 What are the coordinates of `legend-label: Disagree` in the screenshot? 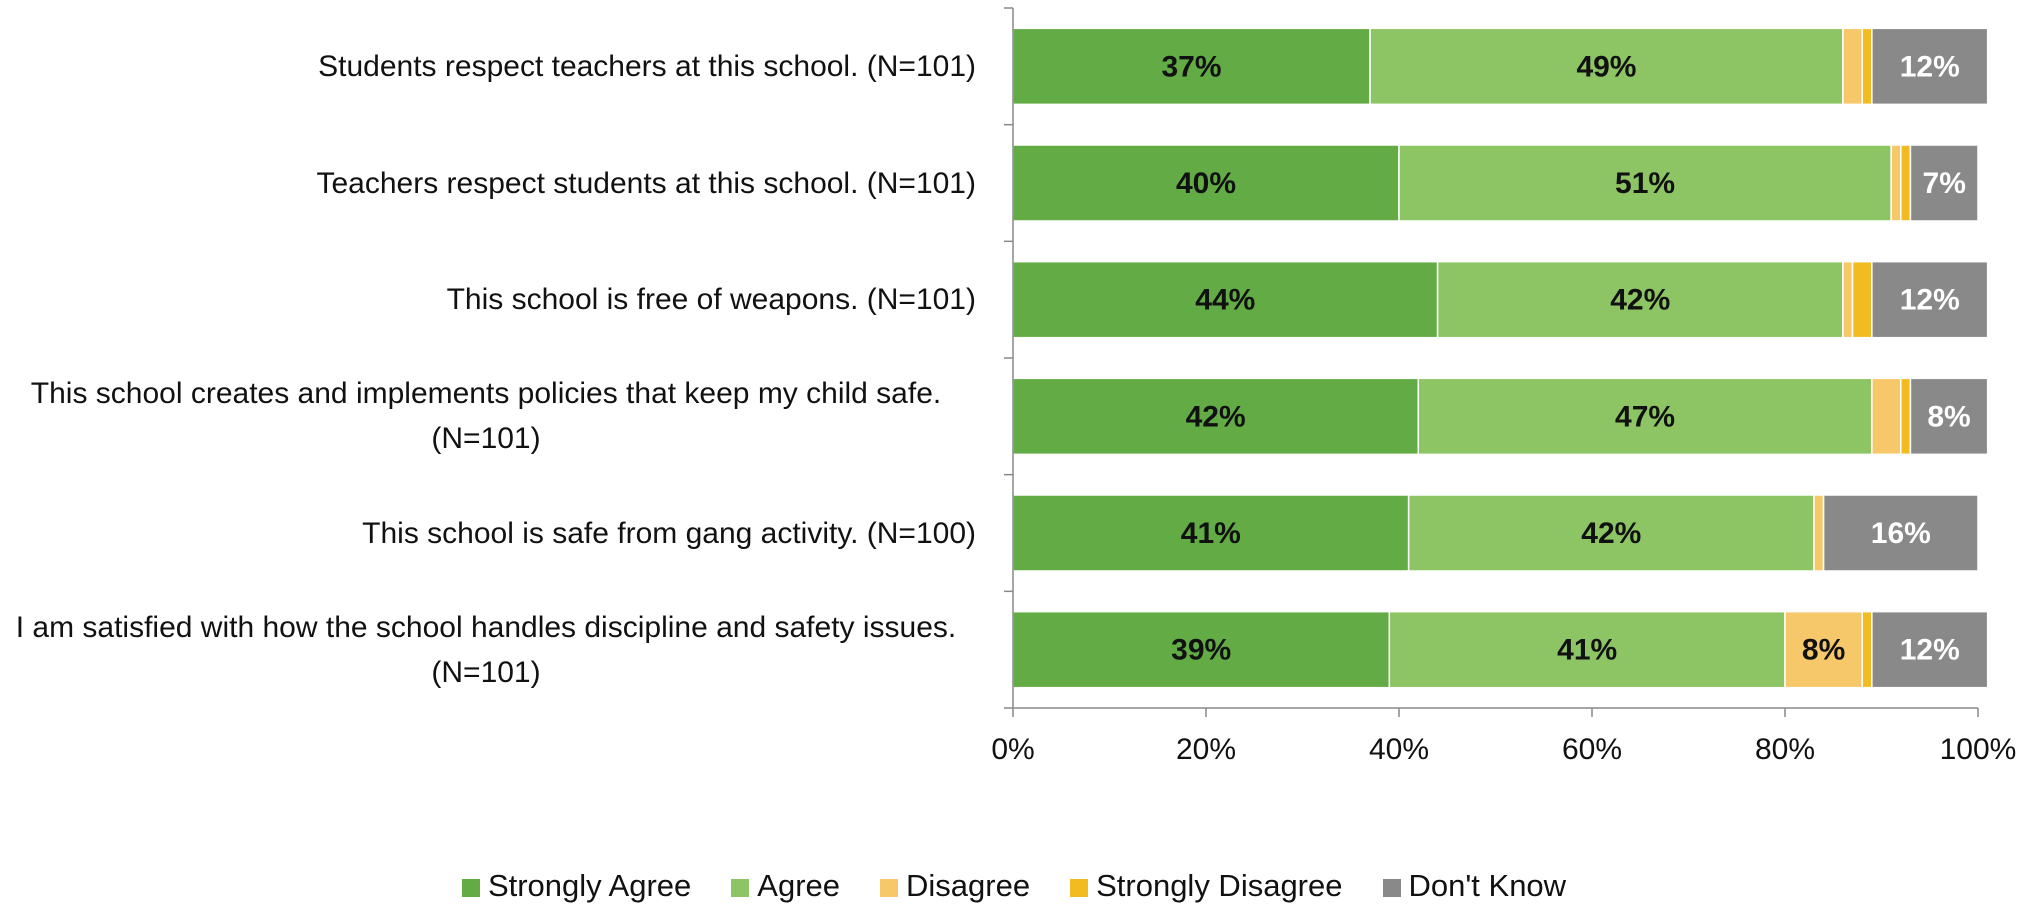 It's located at (968, 885).